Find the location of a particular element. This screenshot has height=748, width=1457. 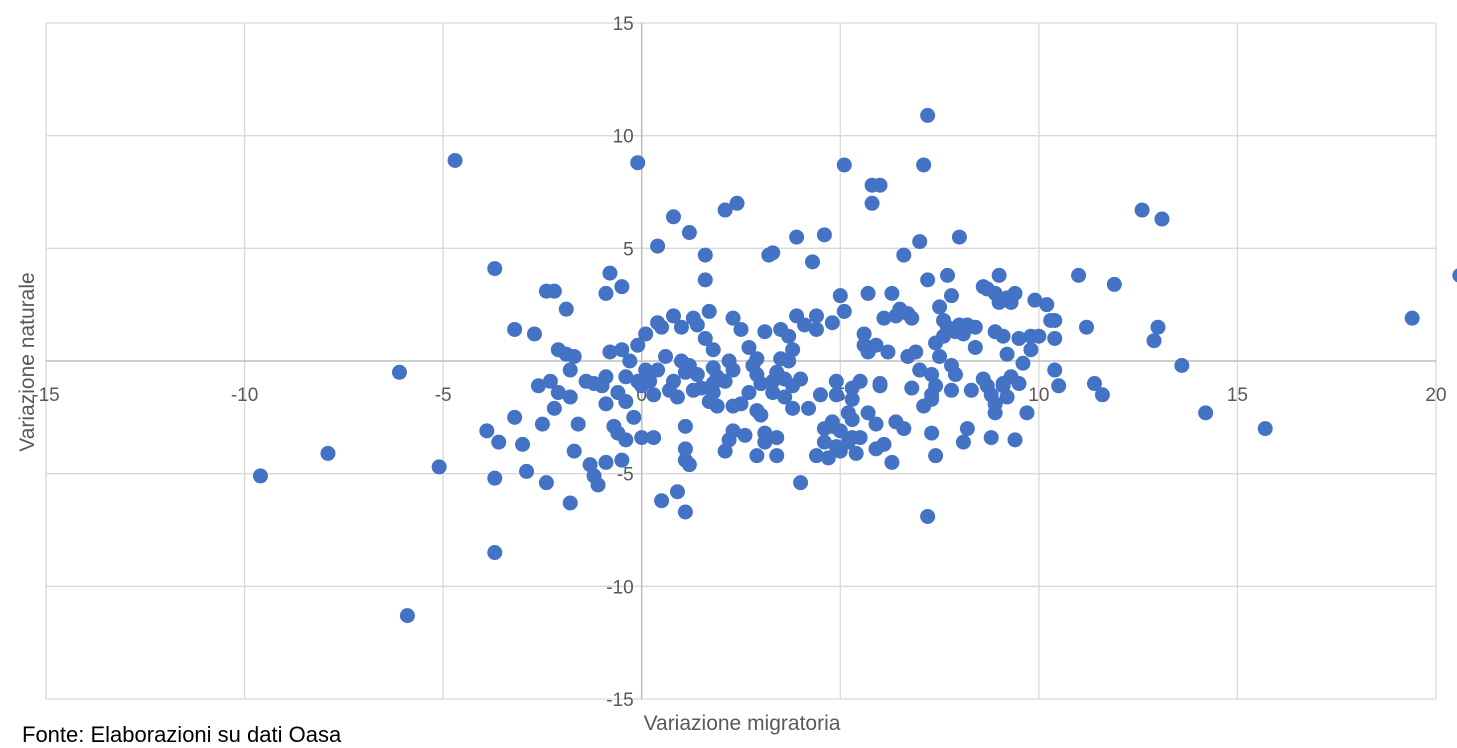

y-tick-label: 15 is located at coordinates (623, 24).